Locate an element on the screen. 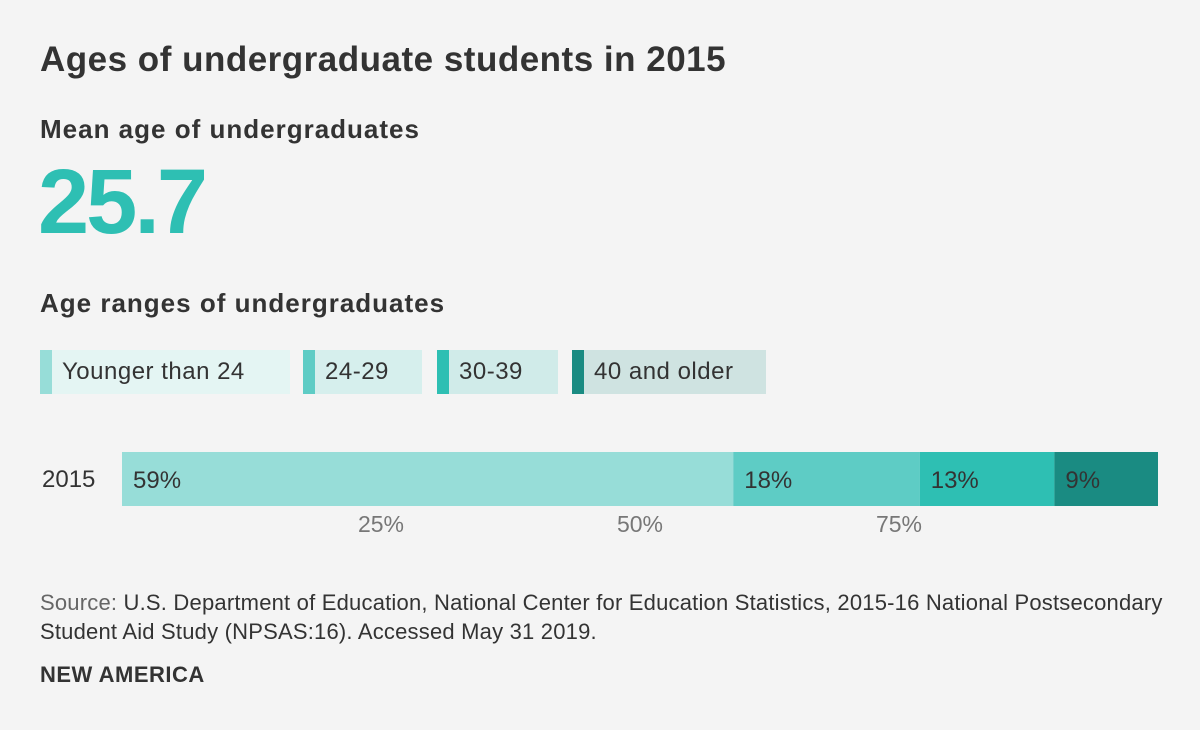 This screenshot has width=1200, height=730. mean-age-label: Mean age of undergraduates is located at coordinates (230, 129).